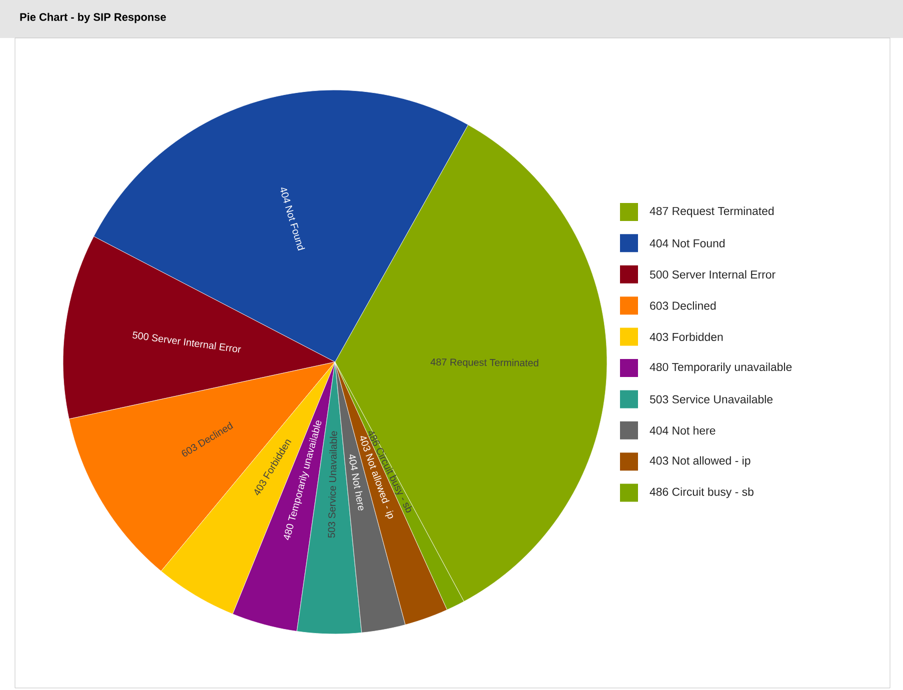  I want to click on legend-label: 403 Forbidden, so click(686, 336).